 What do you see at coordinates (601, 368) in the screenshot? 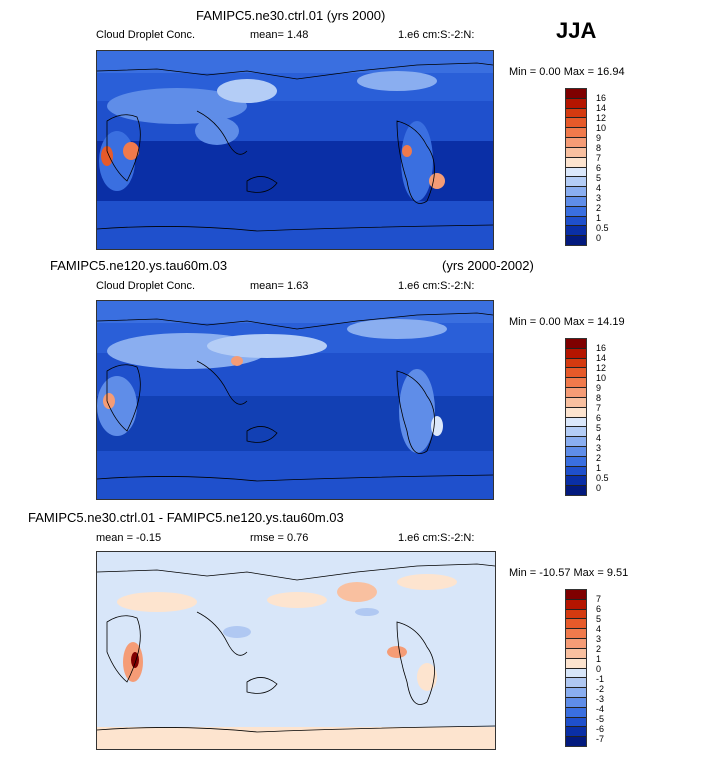
I see `colorbar-tick: 12` at bounding box center [601, 368].